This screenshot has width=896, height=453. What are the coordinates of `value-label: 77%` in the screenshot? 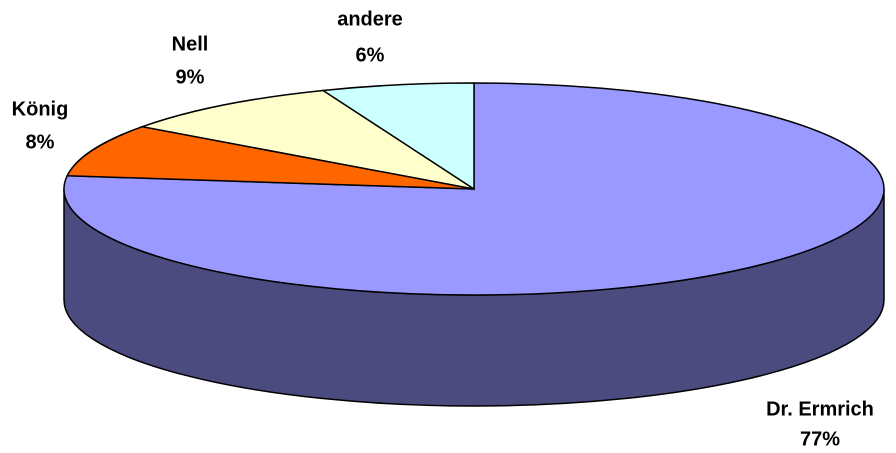 It's located at (820, 439).